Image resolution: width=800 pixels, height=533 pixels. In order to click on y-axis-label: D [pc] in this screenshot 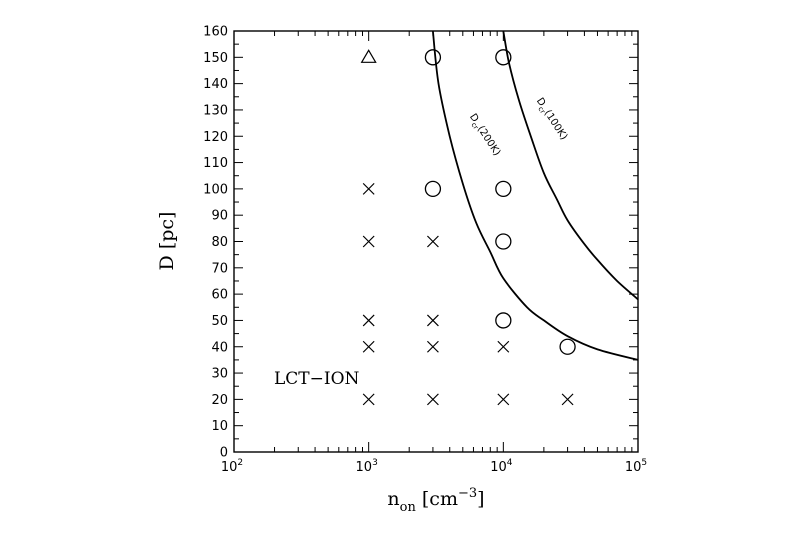, I will do `click(167, 241)`.